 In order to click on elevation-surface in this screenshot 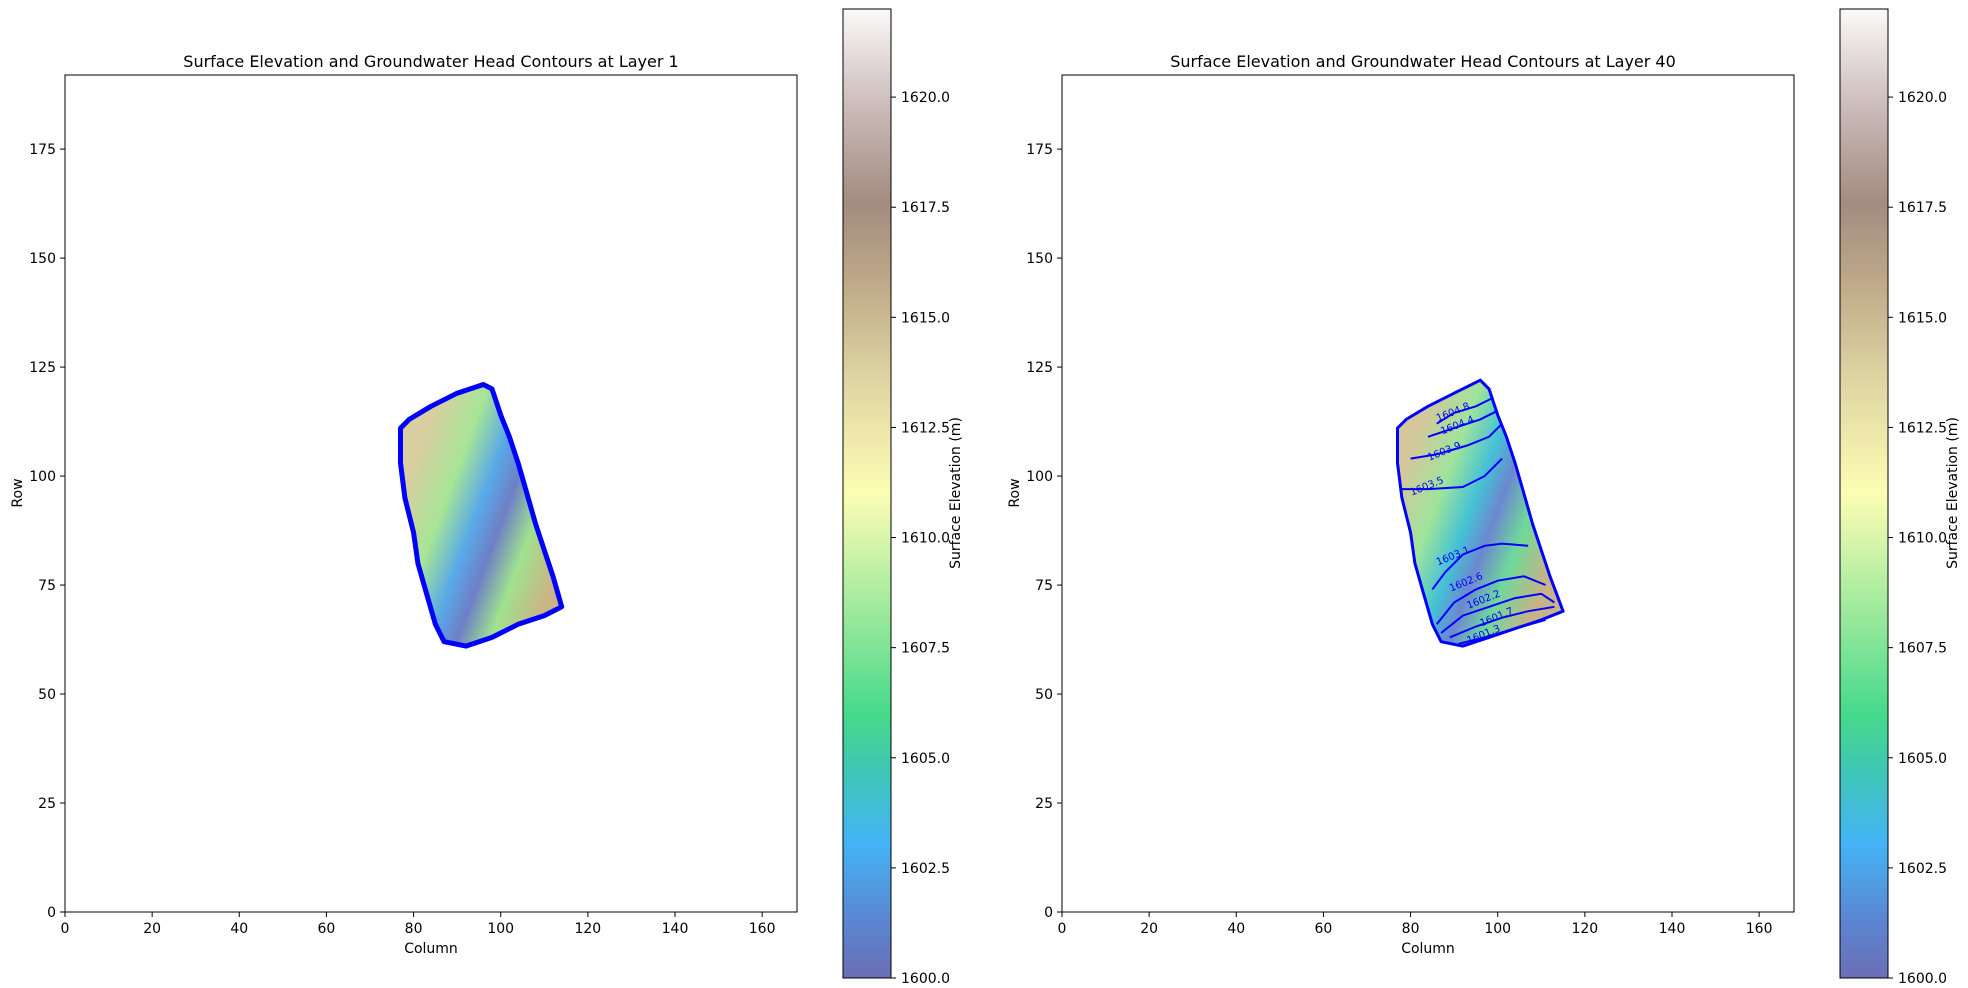, I will do `click(481, 515)`.